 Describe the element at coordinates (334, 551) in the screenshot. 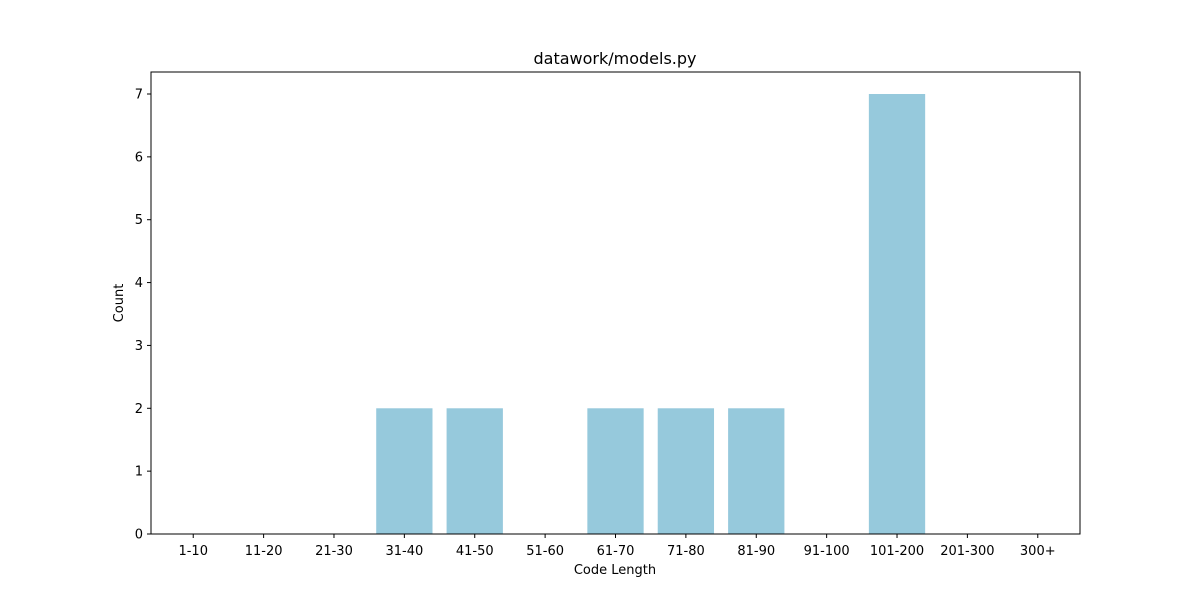

I see `x-tick-label: 21-30` at that location.